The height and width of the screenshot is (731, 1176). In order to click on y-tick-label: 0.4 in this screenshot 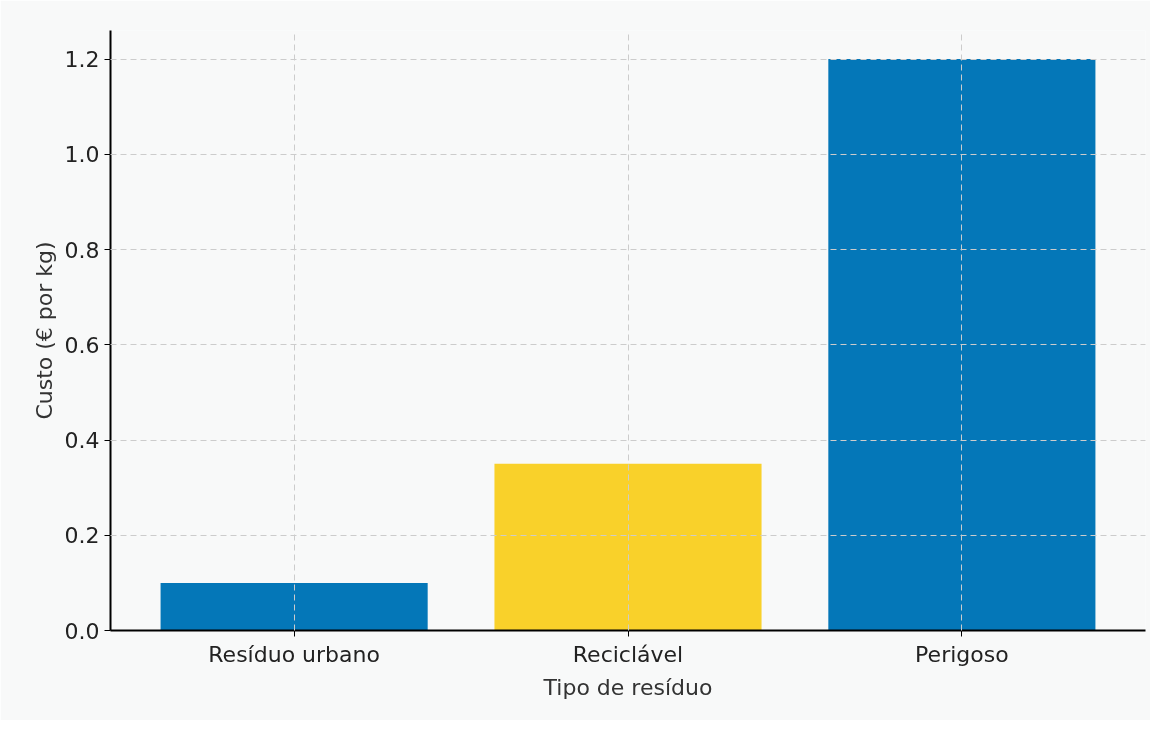, I will do `click(82, 441)`.